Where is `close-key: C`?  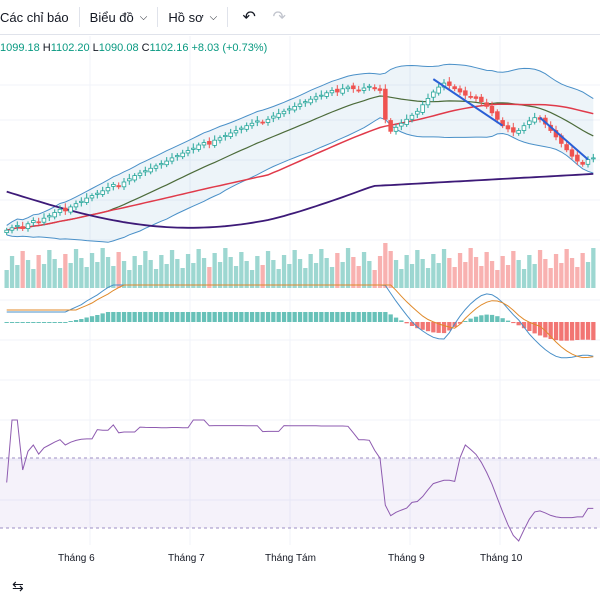 close-key: C is located at coordinates (145, 48).